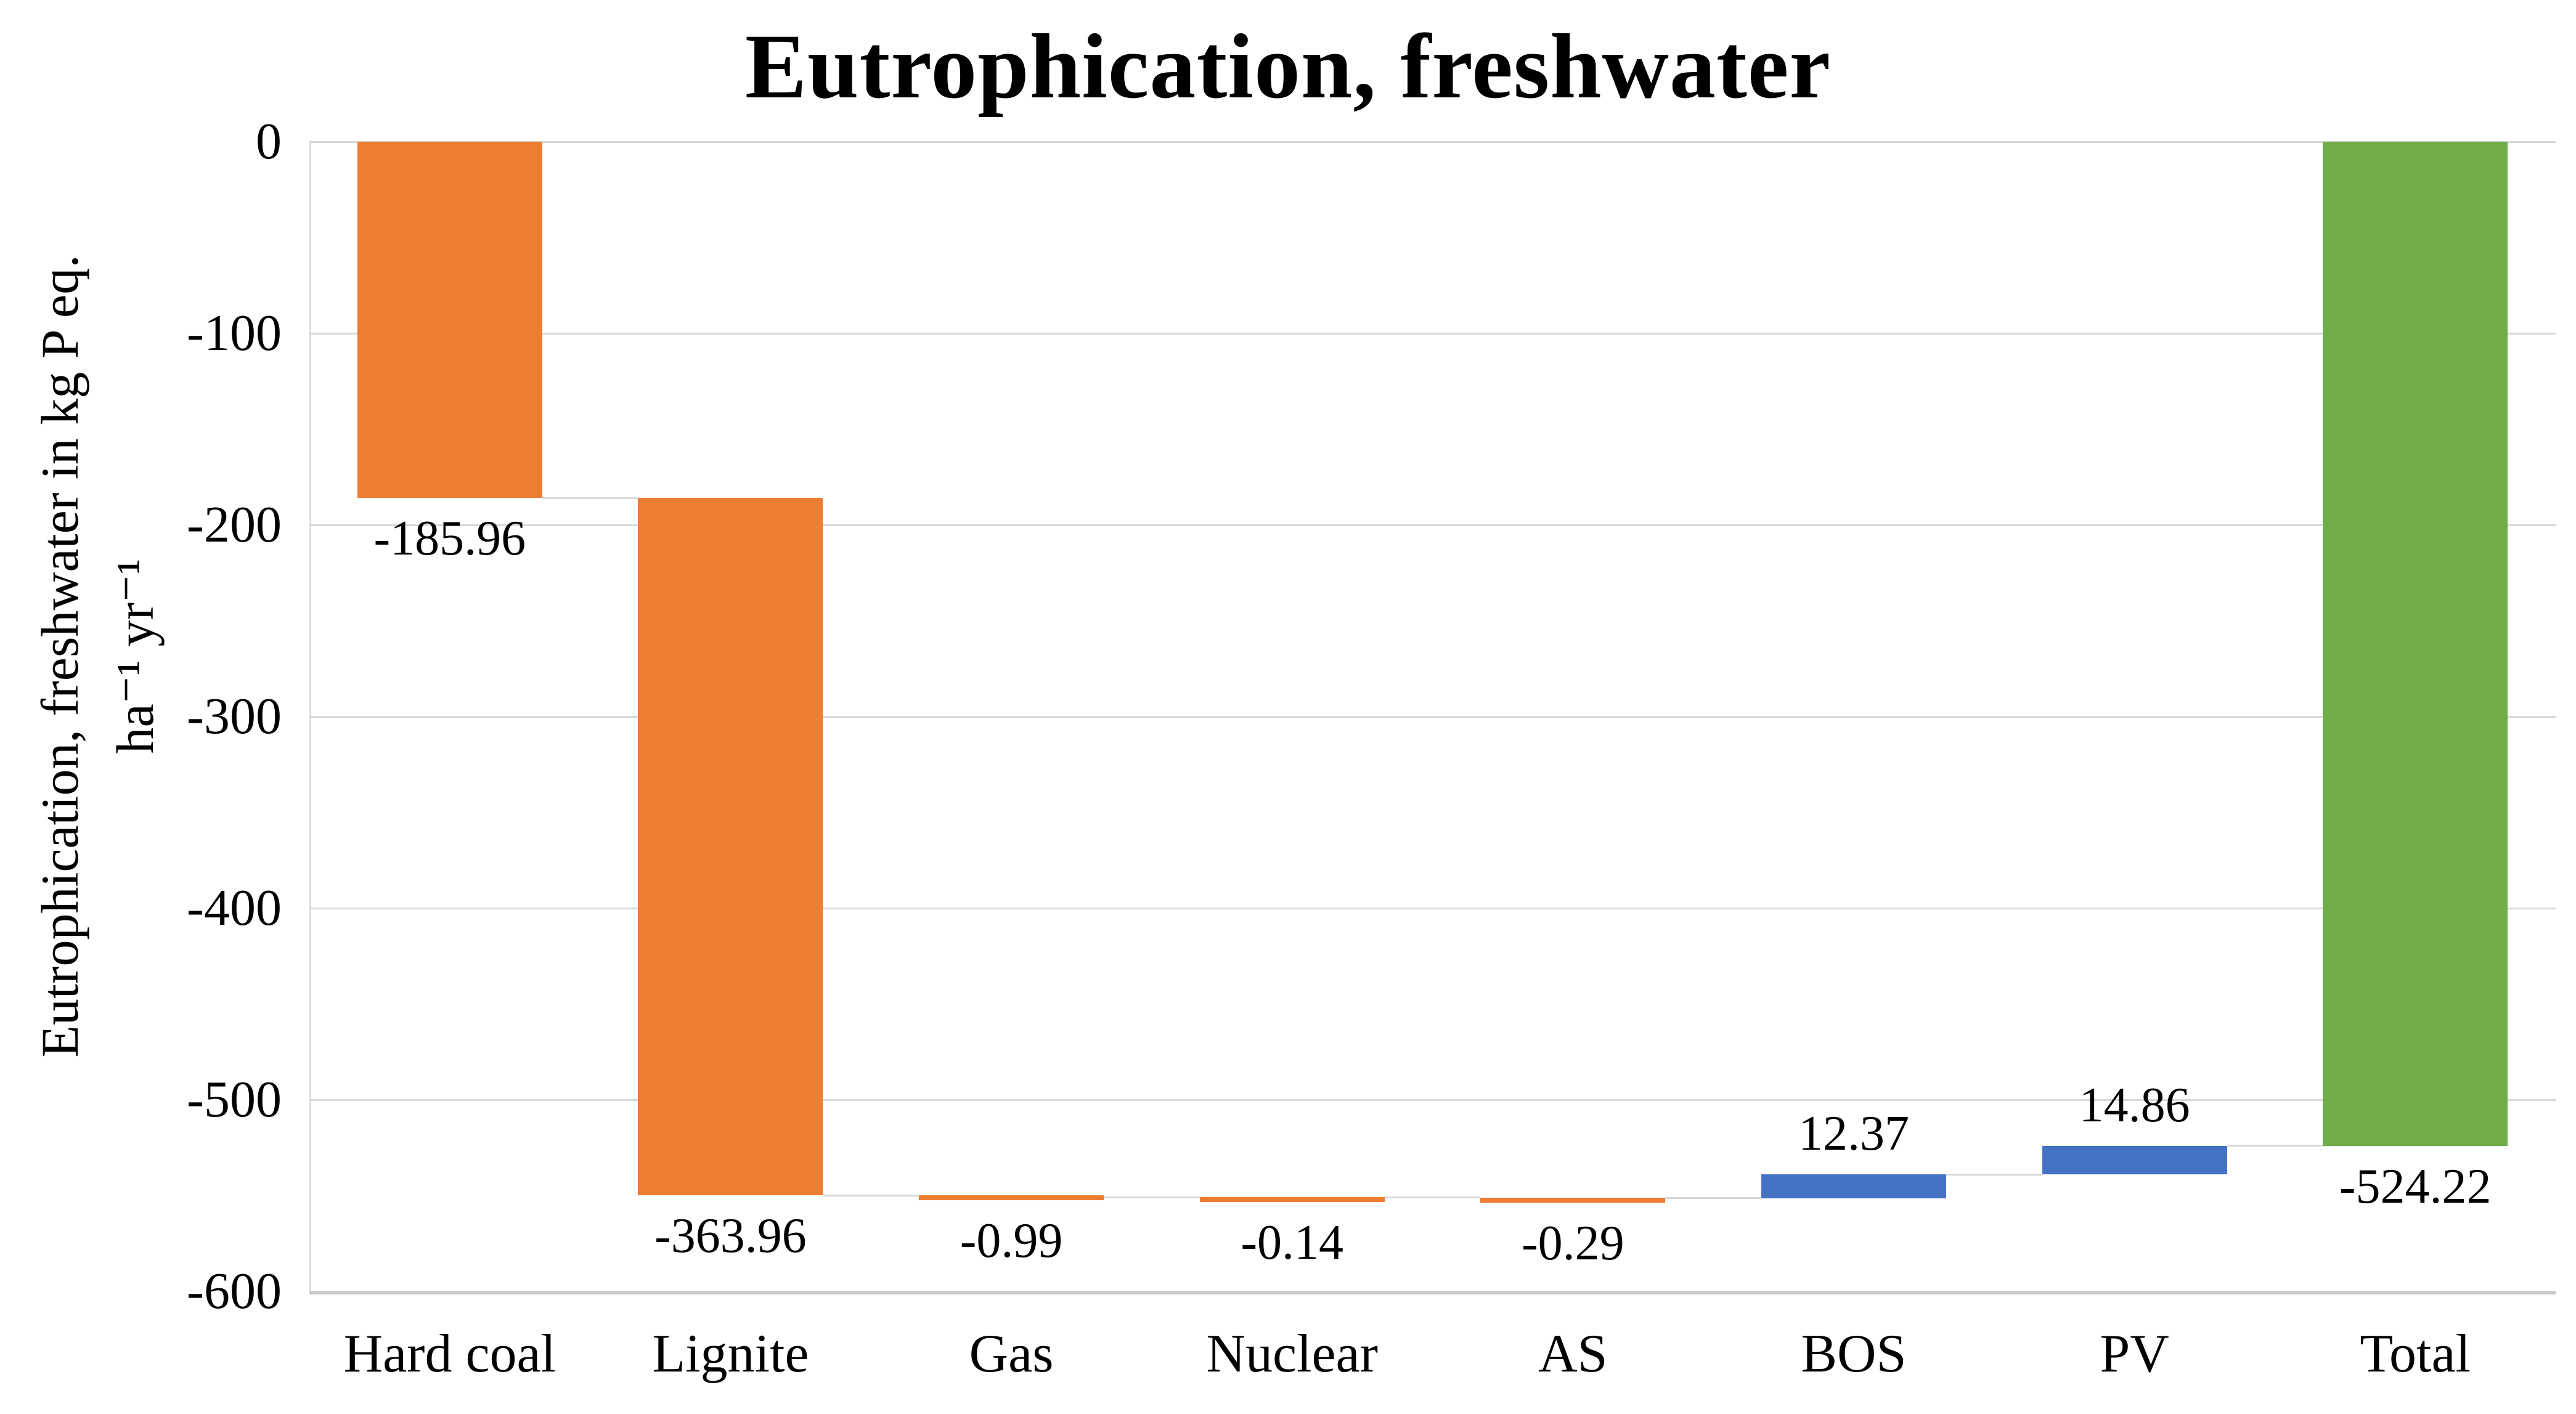  Describe the element at coordinates (730, 1236) in the screenshot. I see `bar-value-label: -363.96` at that location.